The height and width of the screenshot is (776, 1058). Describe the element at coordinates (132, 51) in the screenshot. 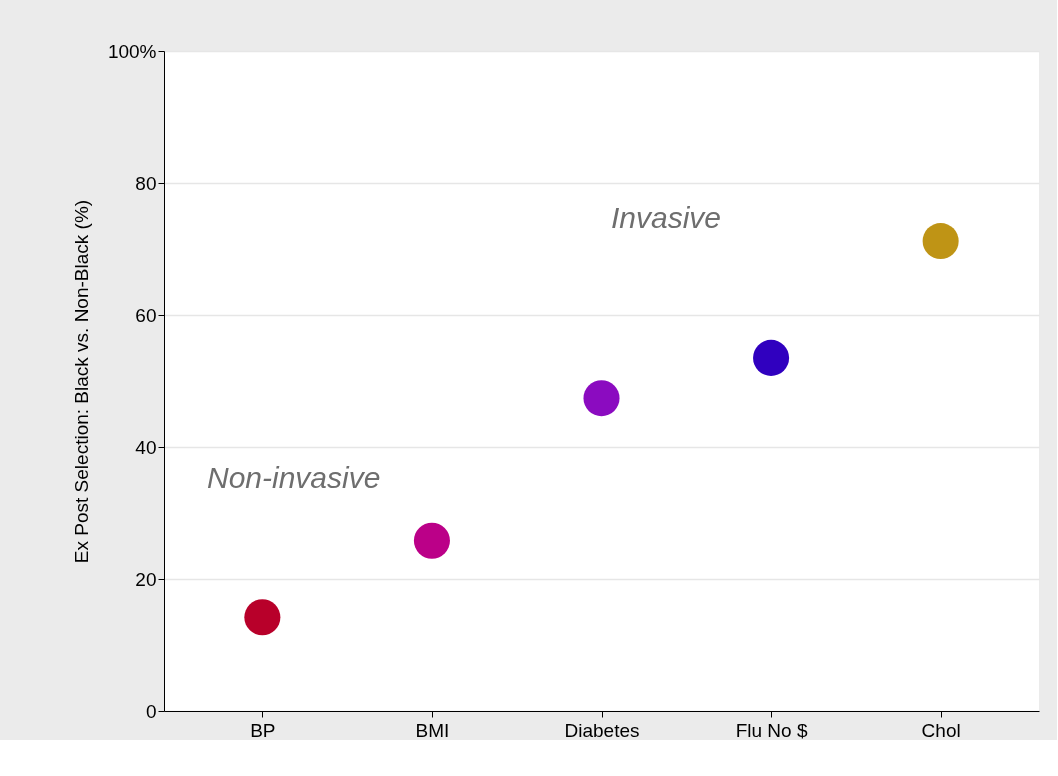

I see `y-tick-label: 100%` at that location.